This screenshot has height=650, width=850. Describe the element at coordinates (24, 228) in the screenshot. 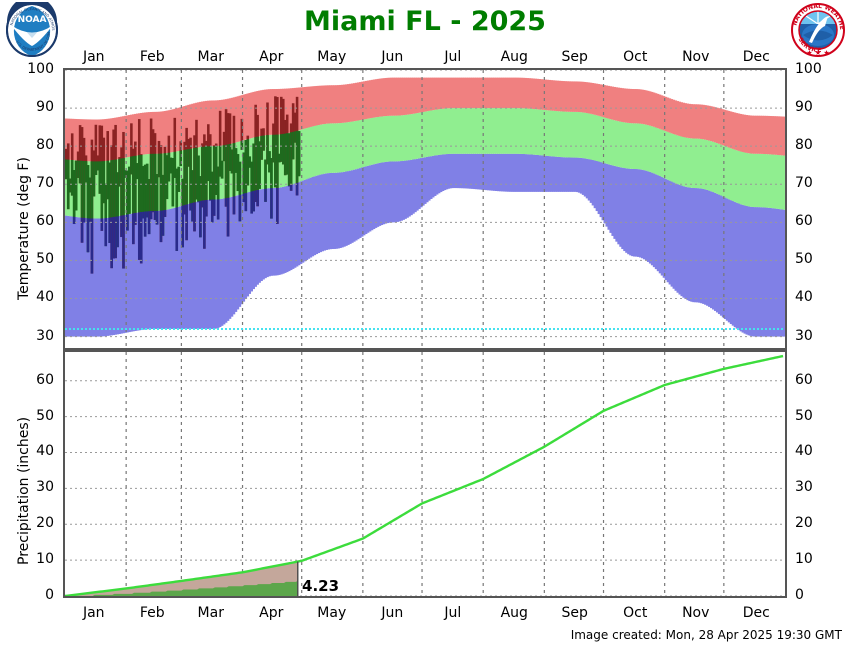

I see `temperature-axis-title: Temperature (deg F)` at that location.